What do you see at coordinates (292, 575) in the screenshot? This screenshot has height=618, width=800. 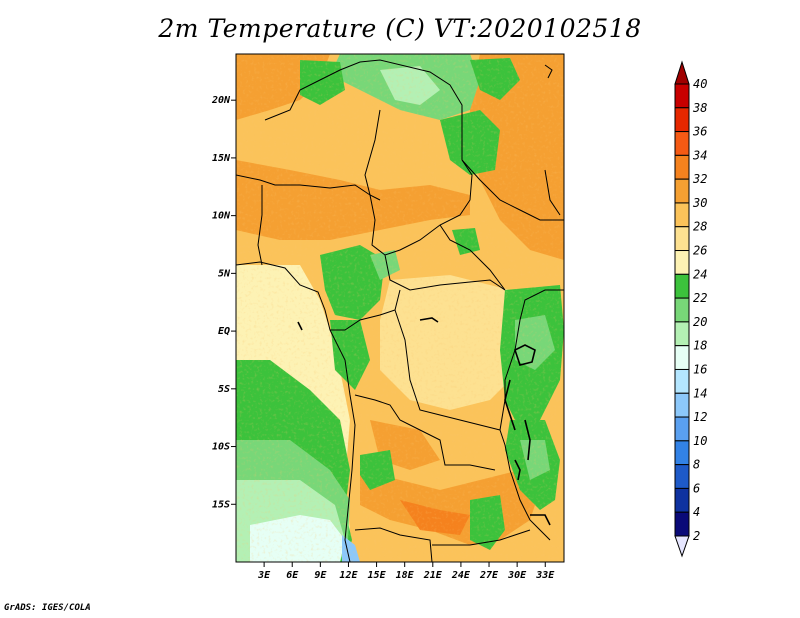 I see `lon-tick-label: 6E` at bounding box center [292, 575].